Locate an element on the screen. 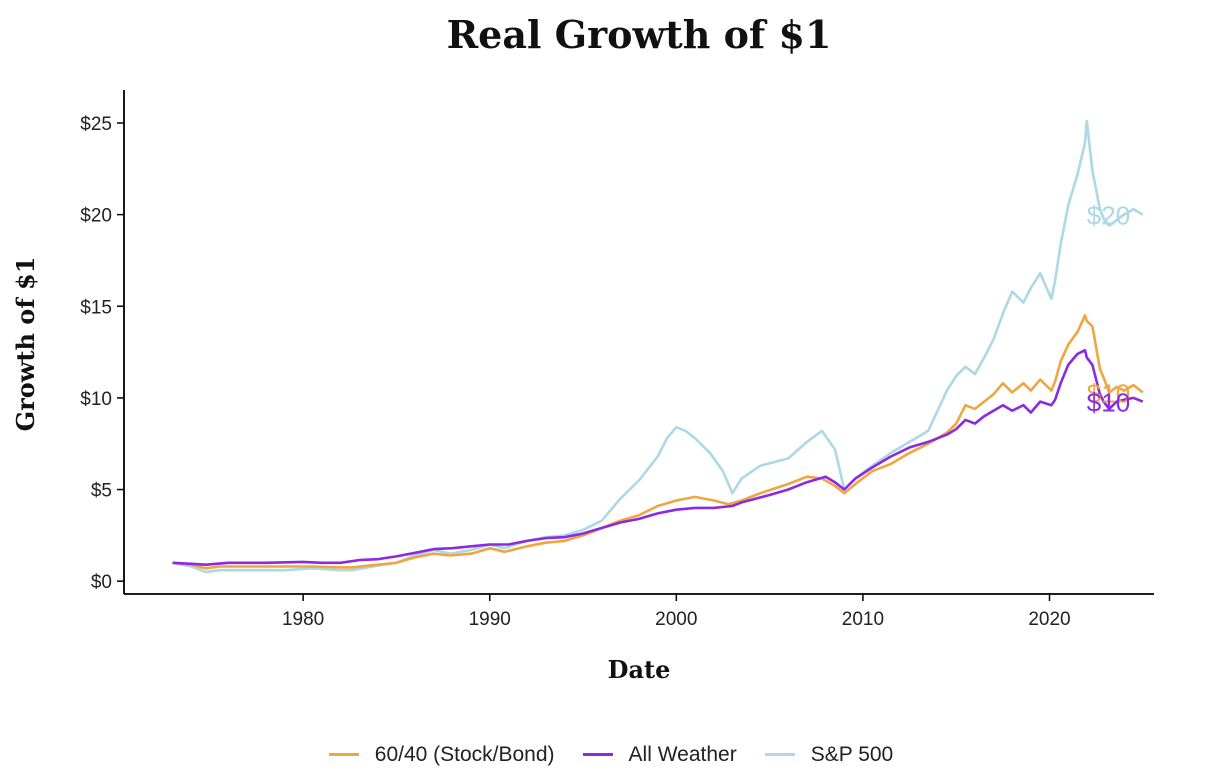 This screenshot has width=1222, height=776. end-label-2: $20 is located at coordinates (1108, 216).